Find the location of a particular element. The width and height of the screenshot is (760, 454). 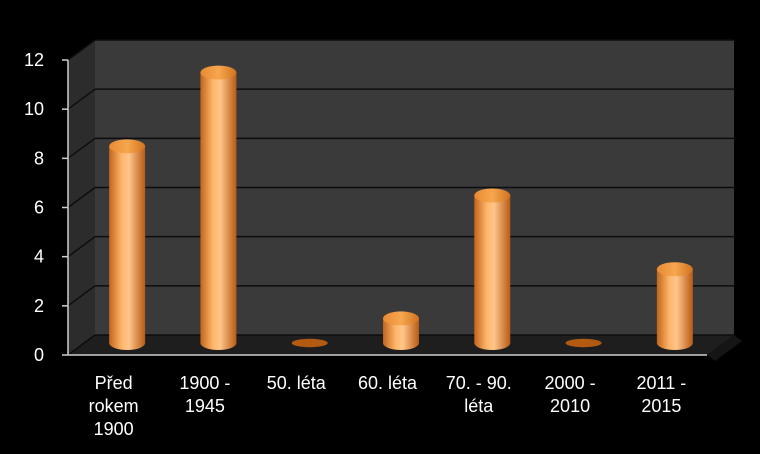

y-tick-label: 2 is located at coordinates (39, 306).